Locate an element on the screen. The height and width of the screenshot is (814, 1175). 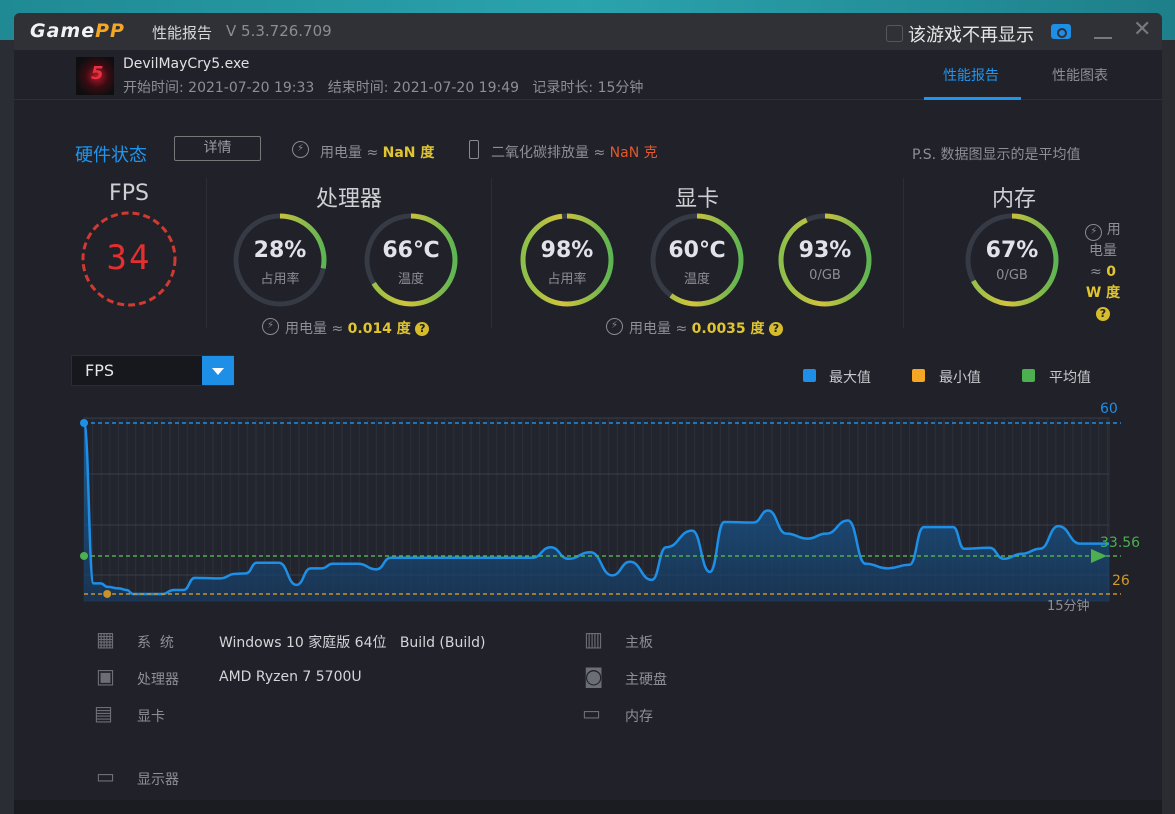
details-button: 详情 is located at coordinates (217, 148).